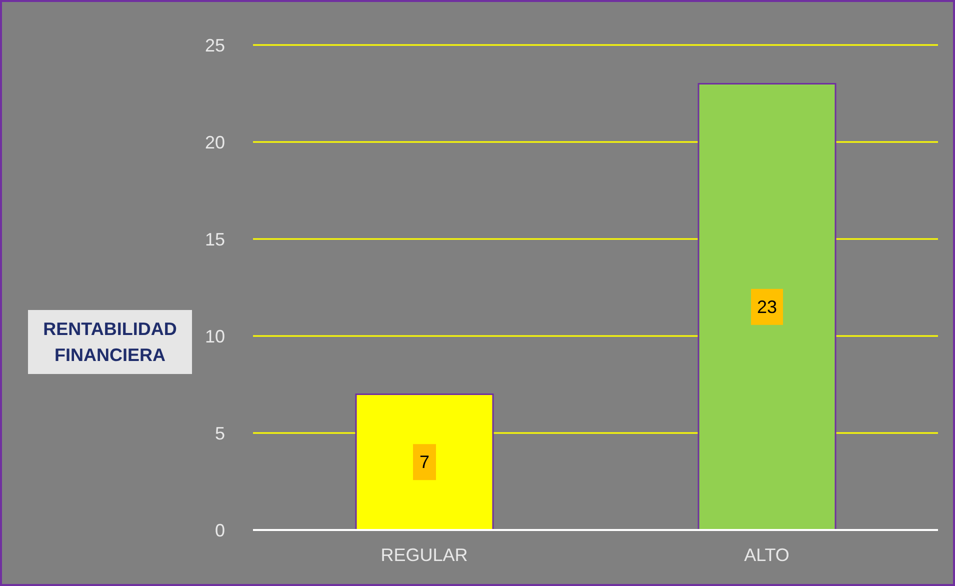 The height and width of the screenshot is (586, 955). I want to click on x-tick-label: REGULAR, so click(424, 554).